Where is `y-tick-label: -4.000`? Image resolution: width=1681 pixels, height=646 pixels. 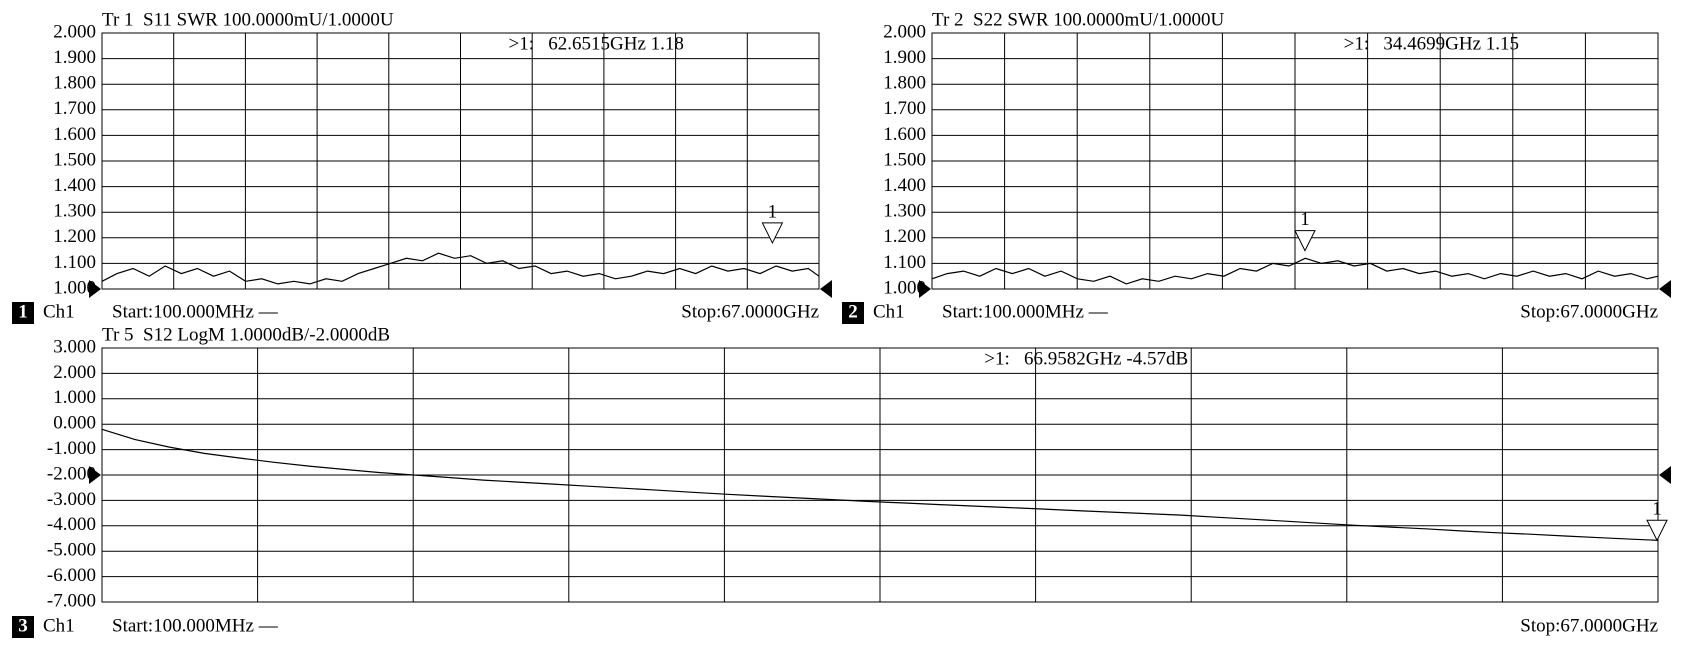
y-tick-label: -4.000 is located at coordinates (71, 524).